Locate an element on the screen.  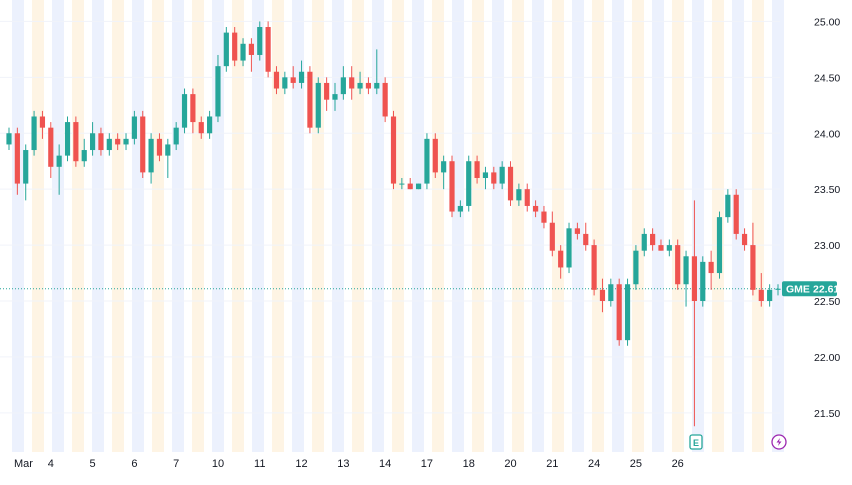
earnings-icon is located at coordinates (696, 442).